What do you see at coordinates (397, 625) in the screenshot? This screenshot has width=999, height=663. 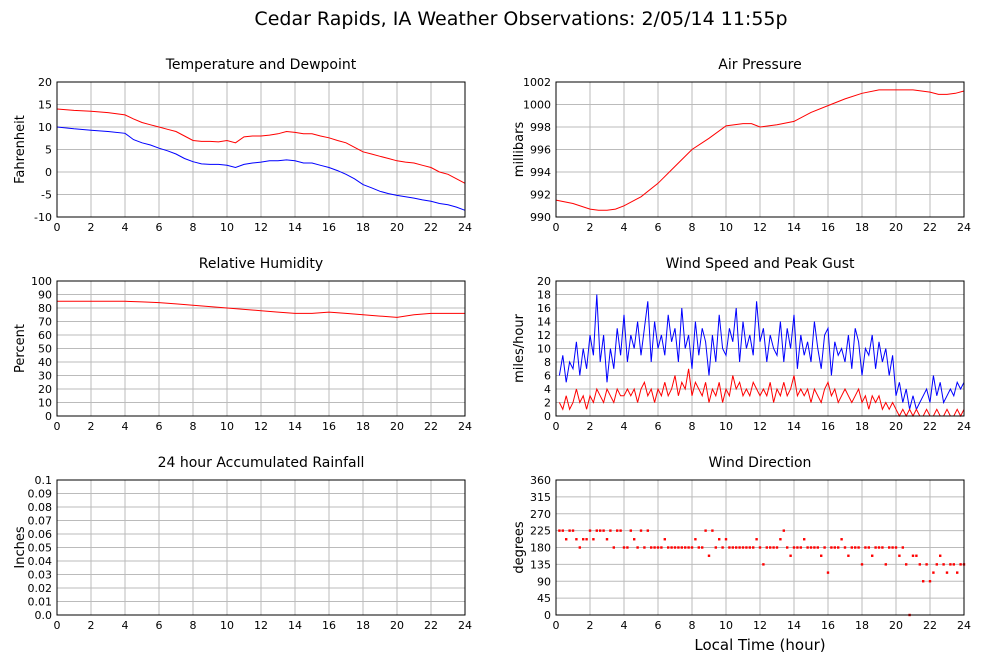 I see `chart-5-x-tick-label: 20` at bounding box center [397, 625].